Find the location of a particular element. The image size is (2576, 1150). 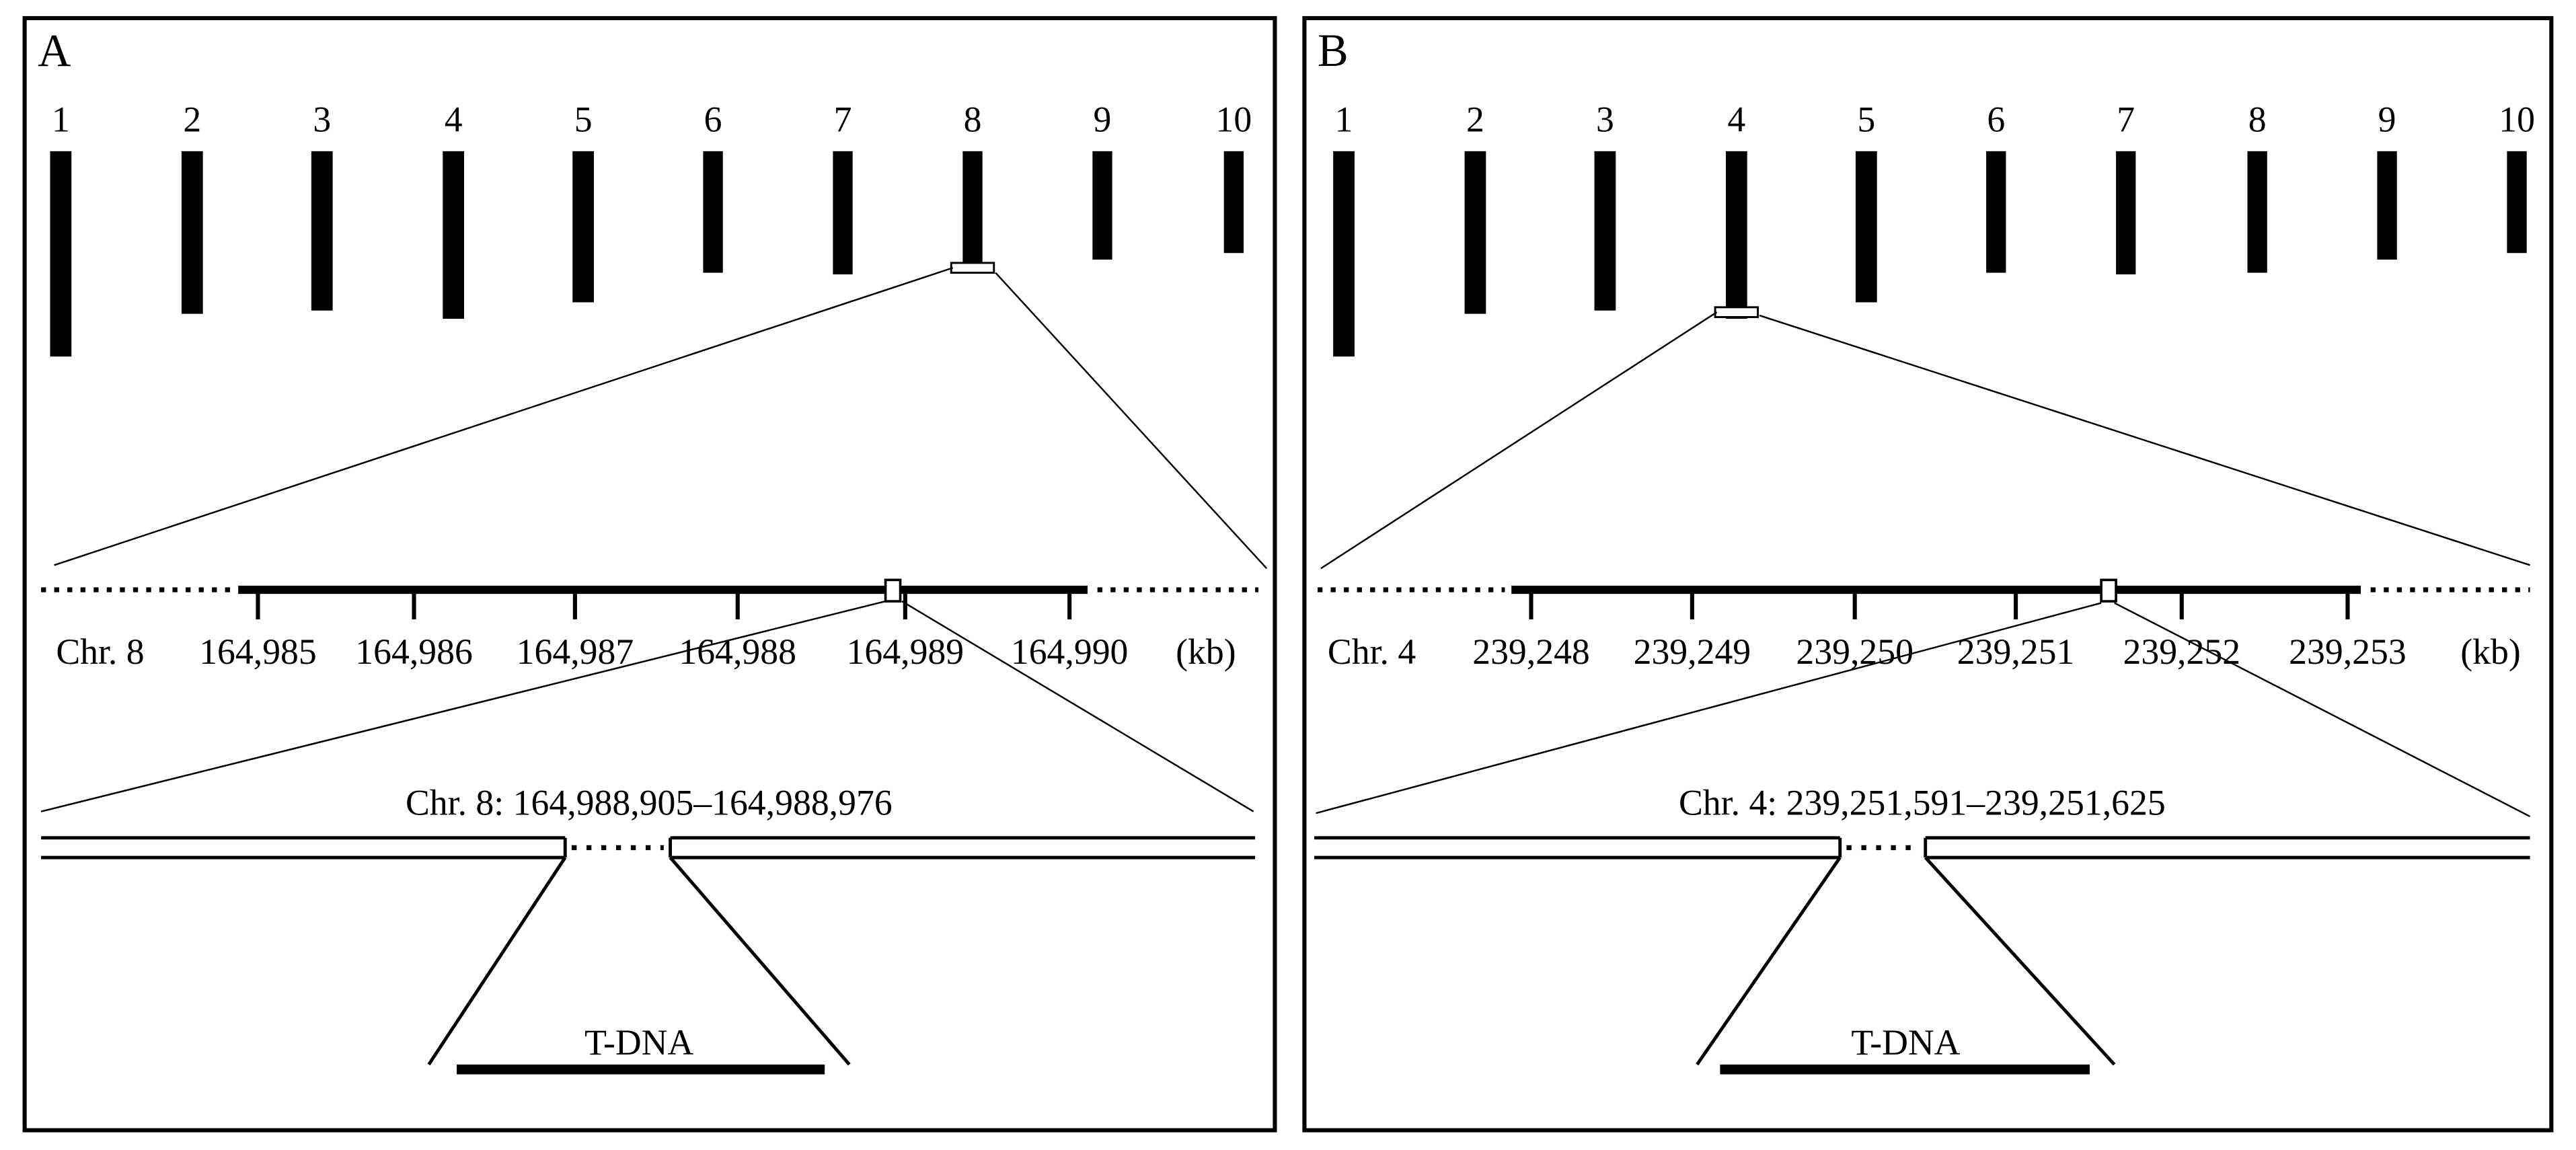

panel-label: B is located at coordinates (1333, 51).